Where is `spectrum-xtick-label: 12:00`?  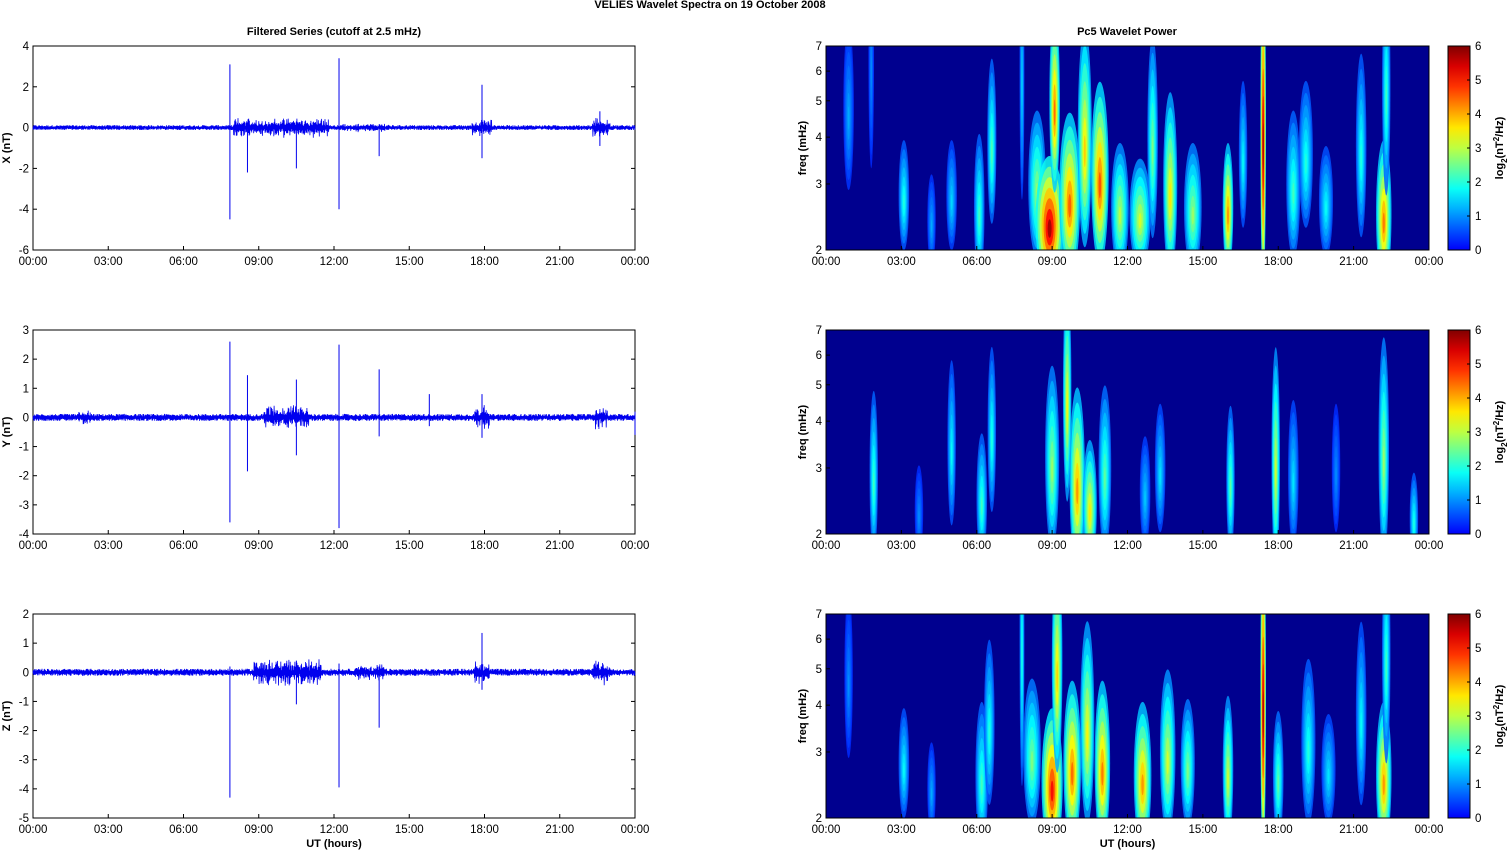 spectrum-xtick-label: 12:00 is located at coordinates (1127, 262).